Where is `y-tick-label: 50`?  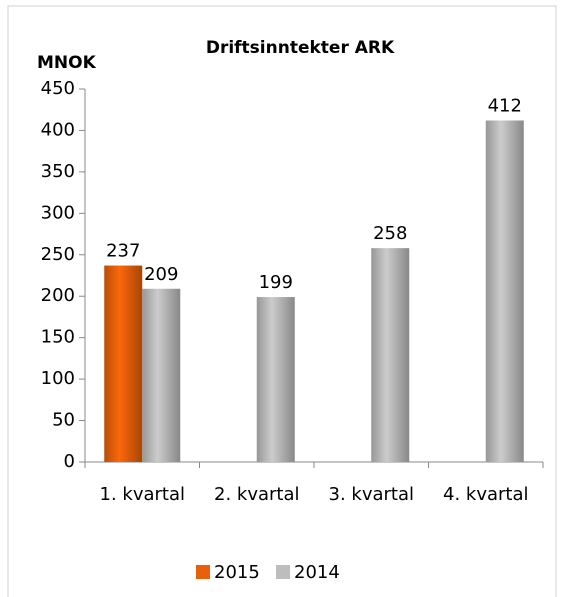
y-tick-label: 50 is located at coordinates (63, 420).